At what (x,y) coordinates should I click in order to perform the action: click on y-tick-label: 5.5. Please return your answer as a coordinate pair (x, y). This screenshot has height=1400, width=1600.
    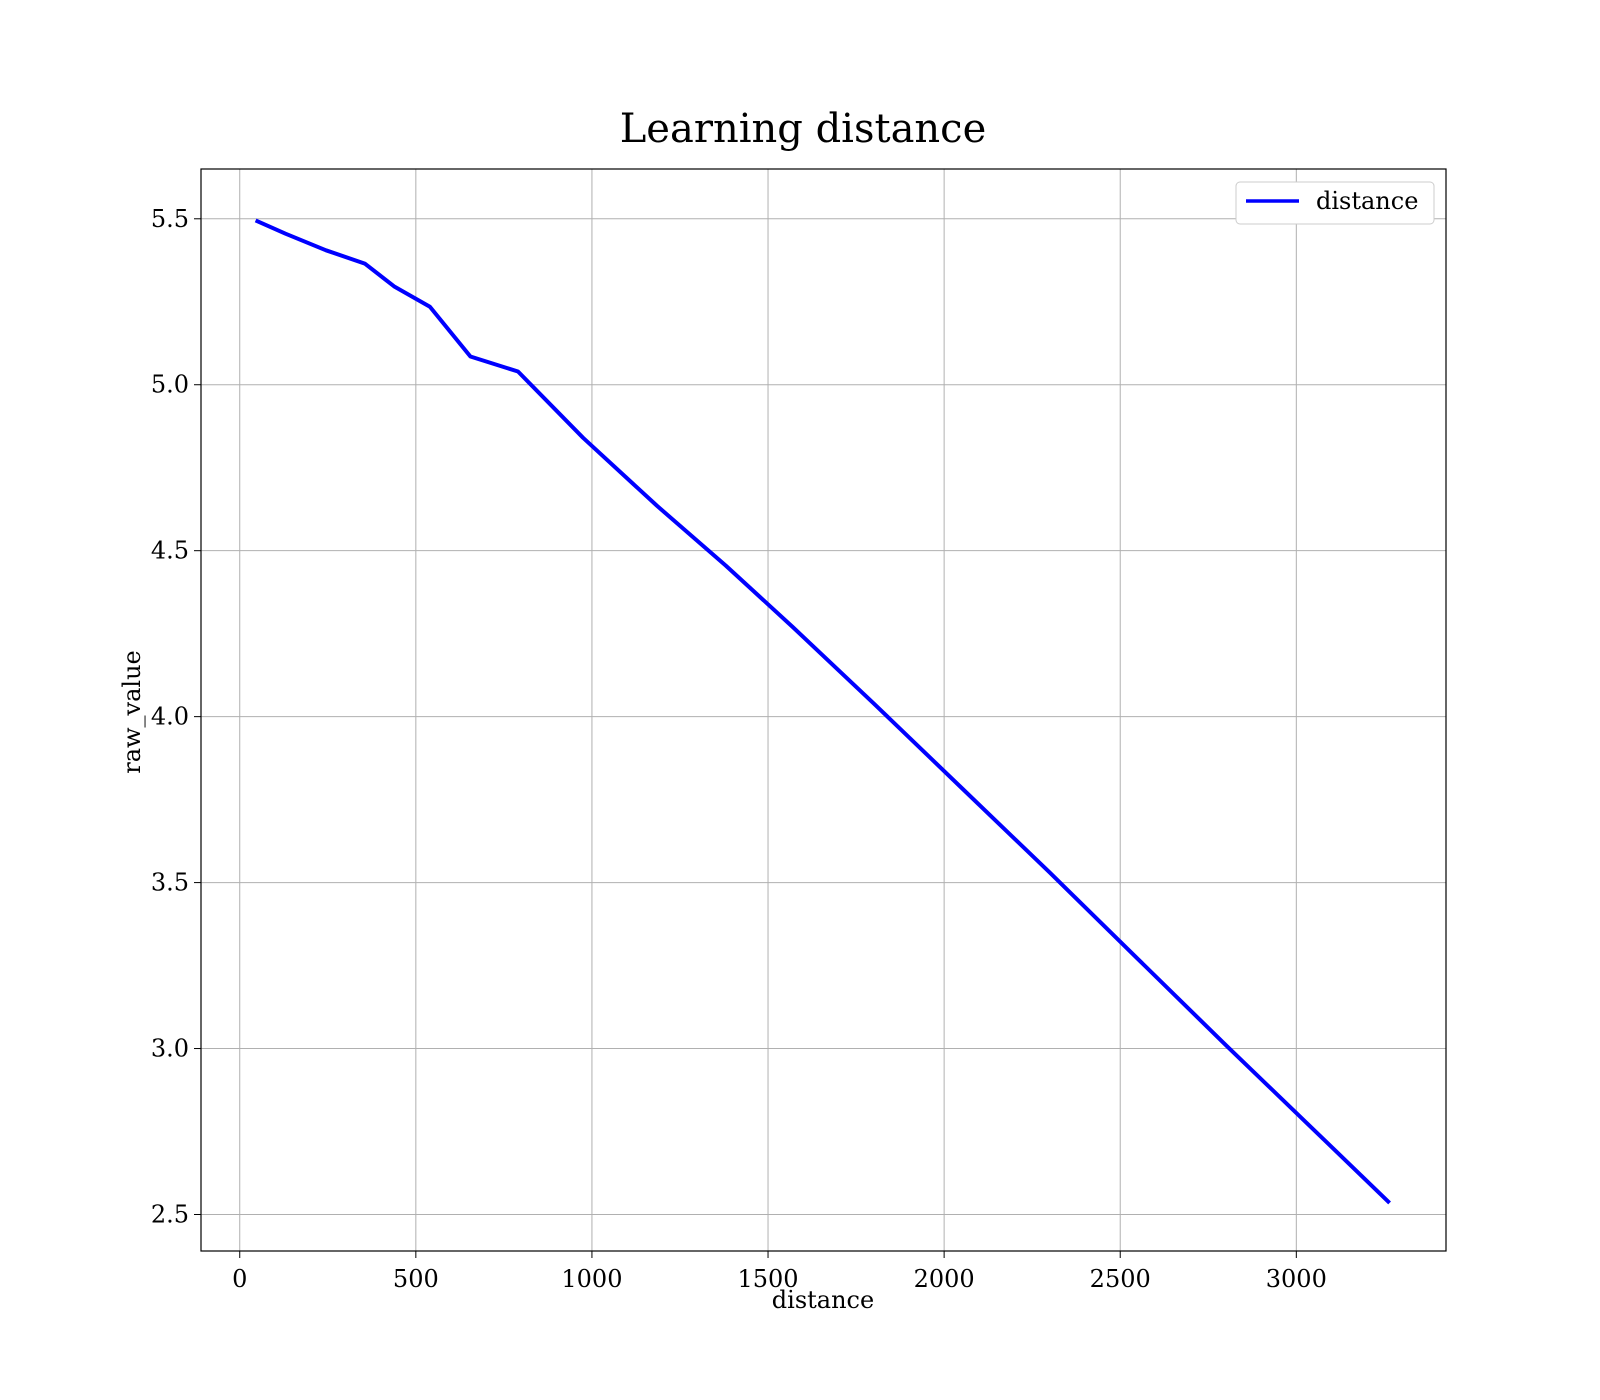
    Looking at the image, I should click on (170, 219).